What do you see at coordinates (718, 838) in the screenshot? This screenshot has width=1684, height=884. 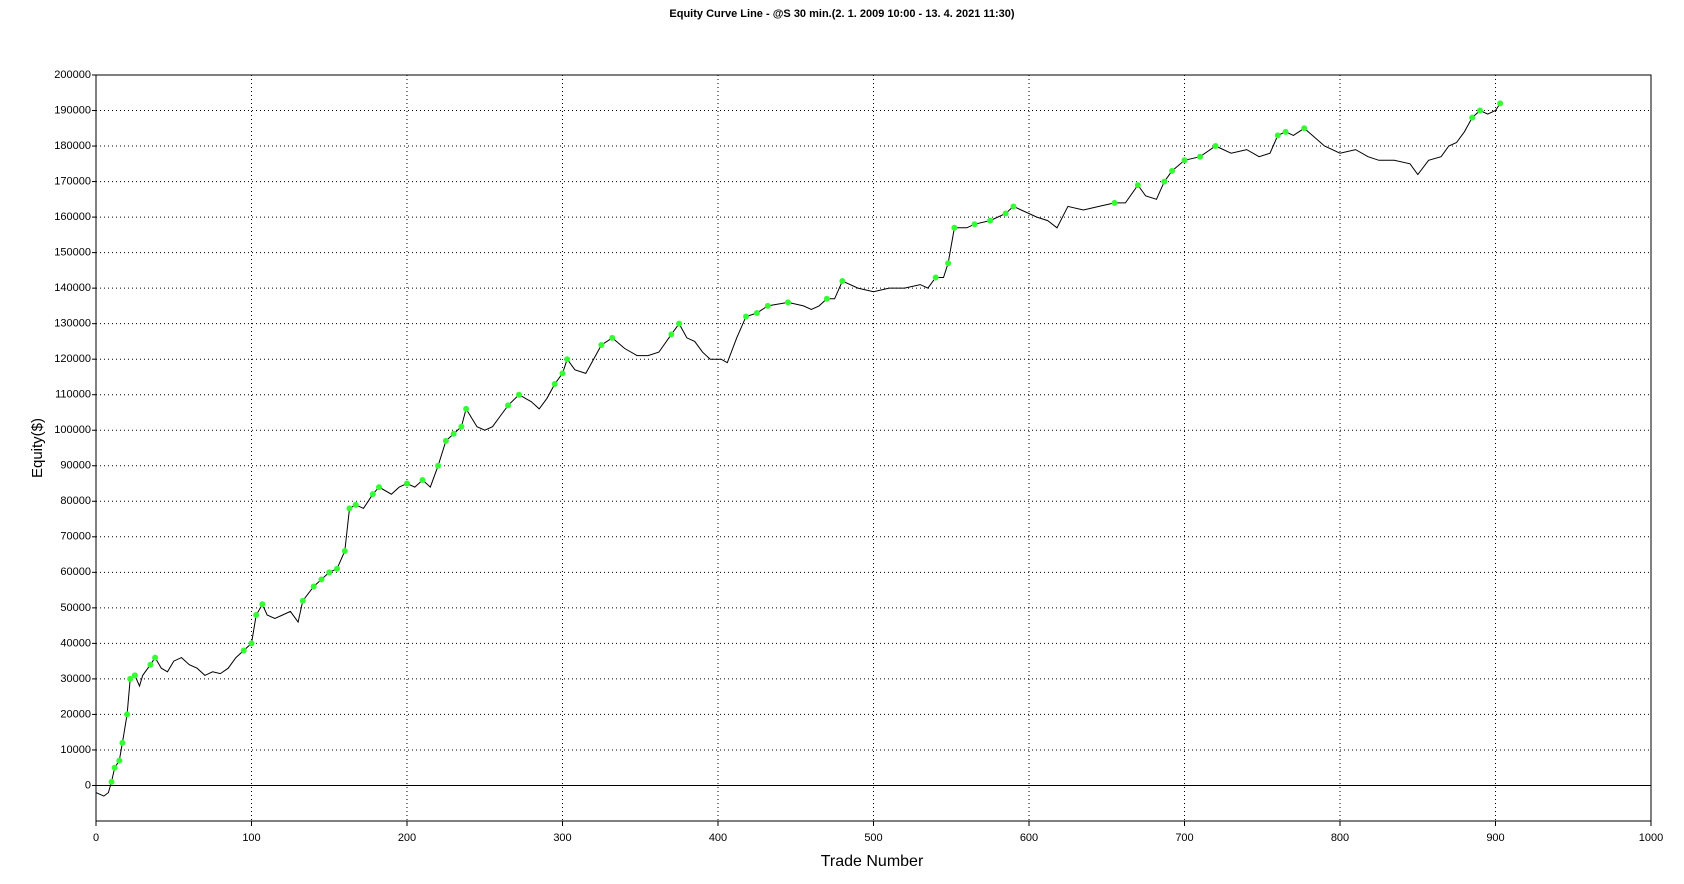 I see `x-tick-label: 400` at bounding box center [718, 838].